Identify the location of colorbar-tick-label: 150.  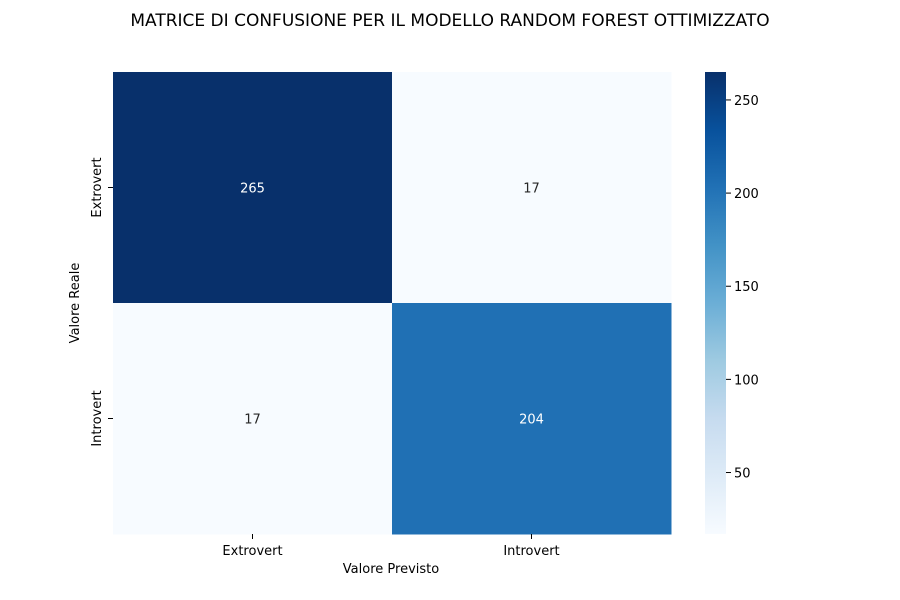
(746, 287).